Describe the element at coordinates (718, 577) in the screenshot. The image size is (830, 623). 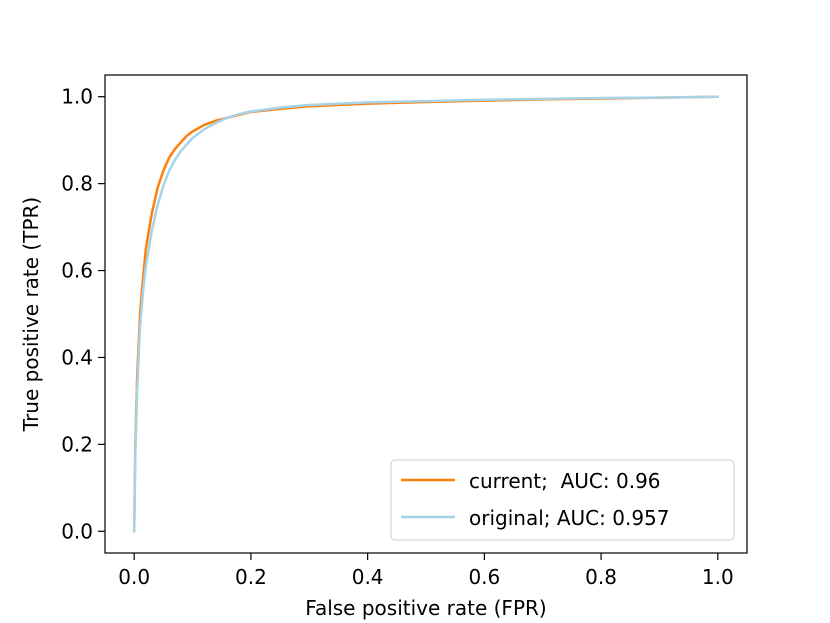
I see `x-tick-label: 1.0` at that location.